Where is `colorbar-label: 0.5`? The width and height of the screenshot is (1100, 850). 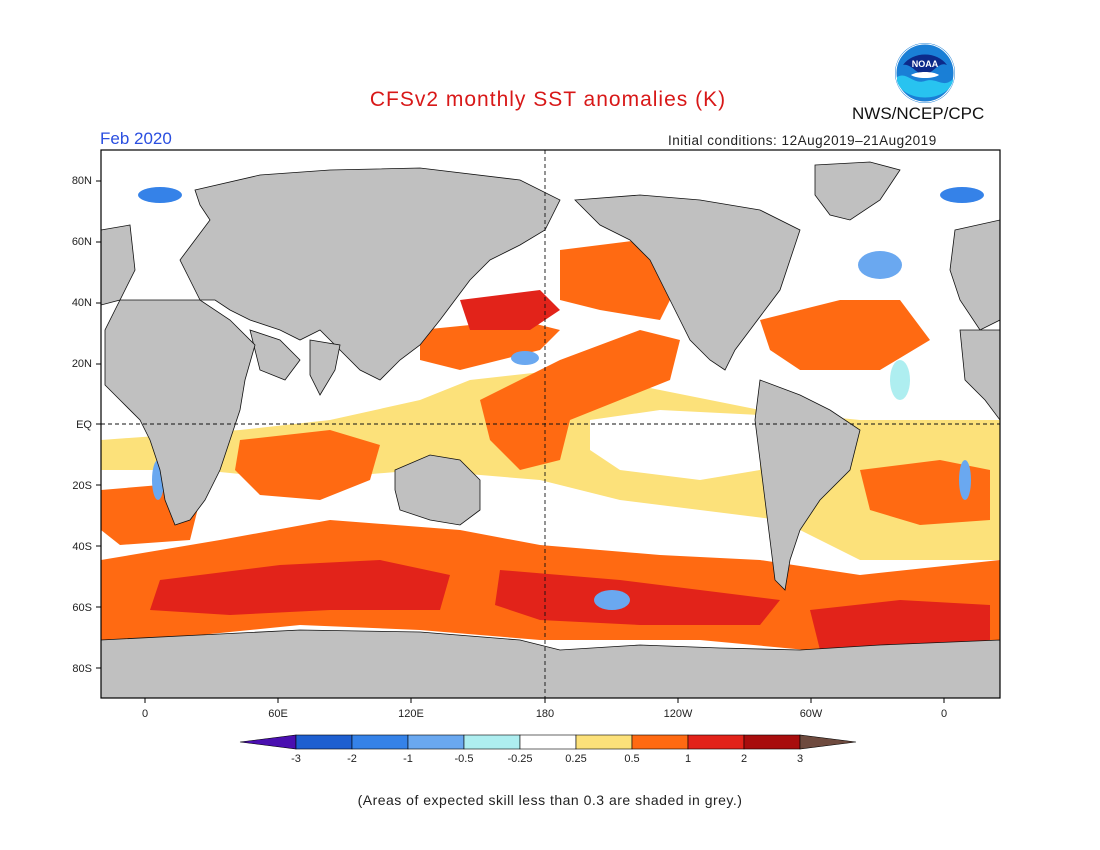 colorbar-label: 0.5 is located at coordinates (631, 759).